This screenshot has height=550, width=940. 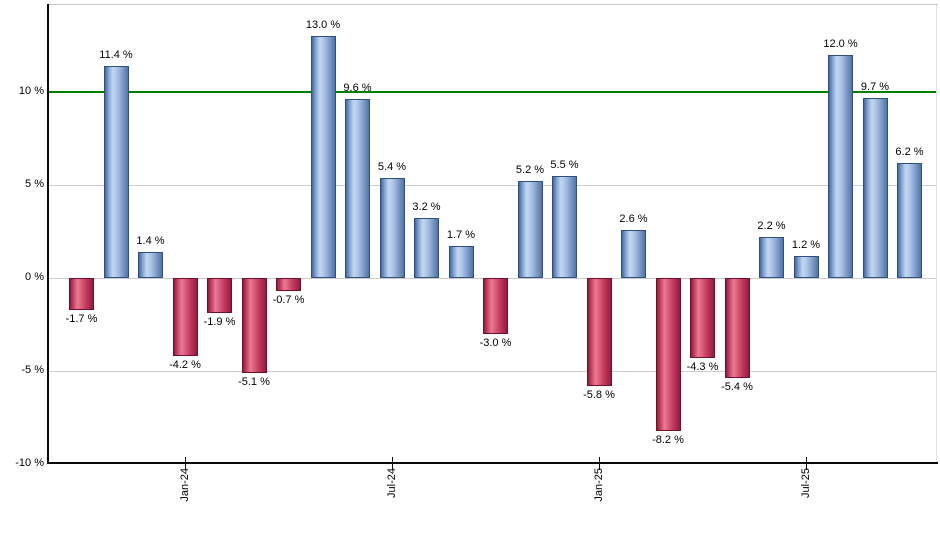 What do you see at coordinates (48, 234) in the screenshot?
I see `y-axis` at bounding box center [48, 234].